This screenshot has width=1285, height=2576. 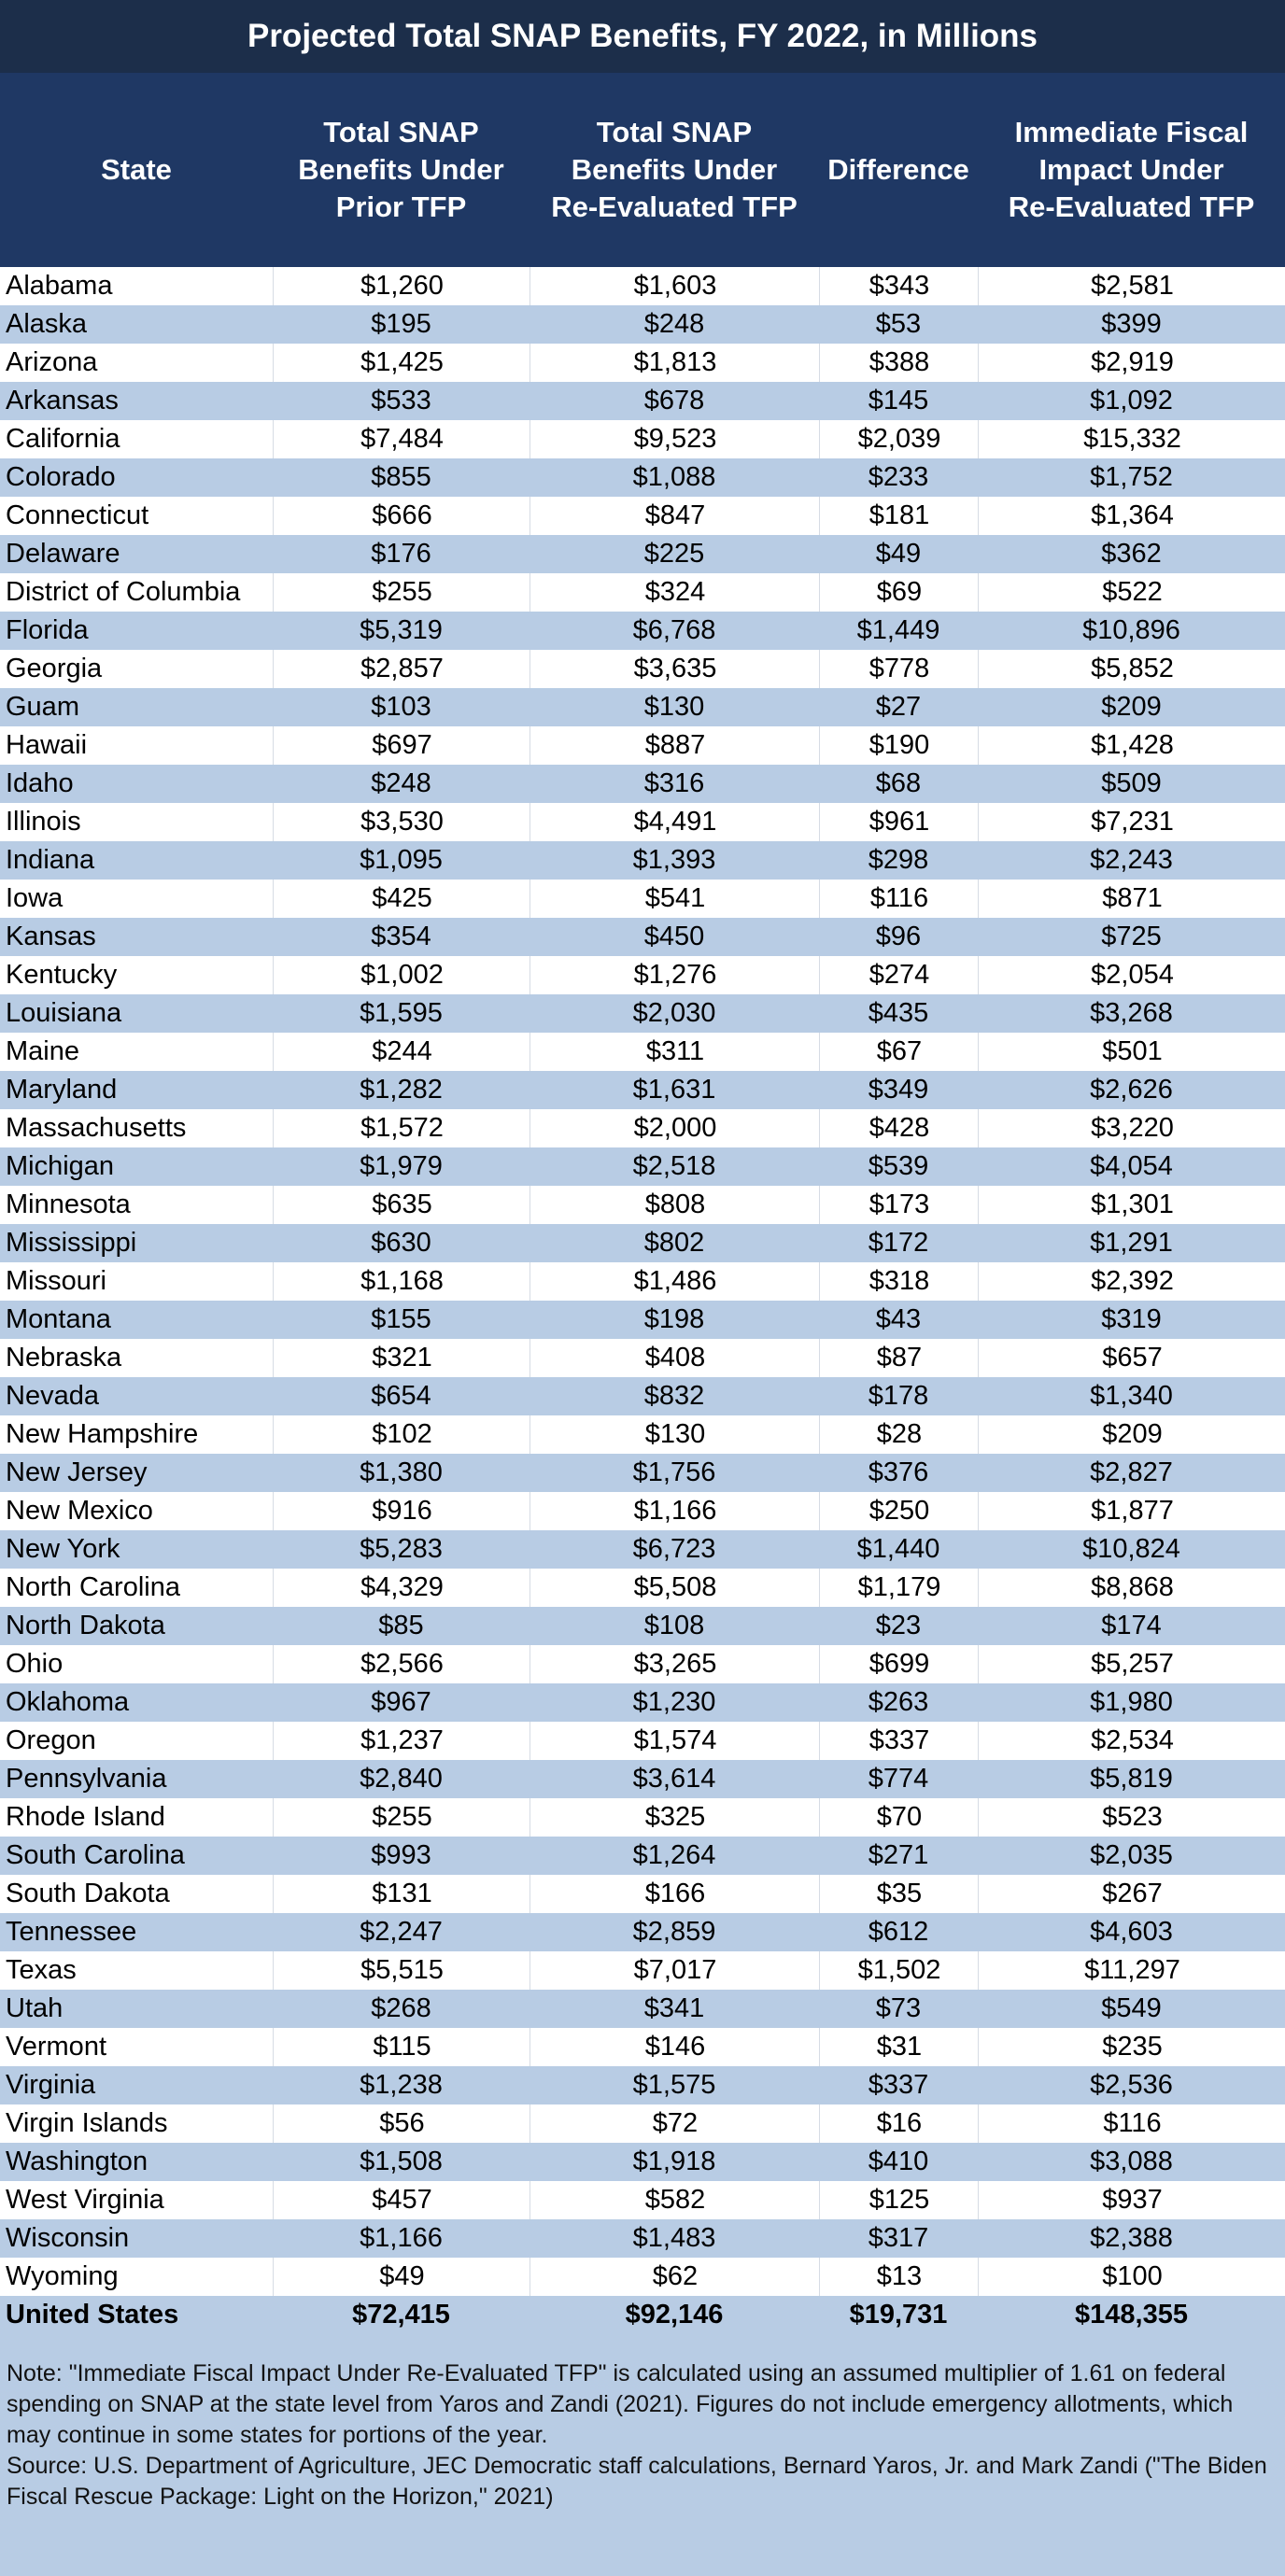 What do you see at coordinates (1132, 975) in the screenshot?
I see `fiscal-impact-cell: $2,054` at bounding box center [1132, 975].